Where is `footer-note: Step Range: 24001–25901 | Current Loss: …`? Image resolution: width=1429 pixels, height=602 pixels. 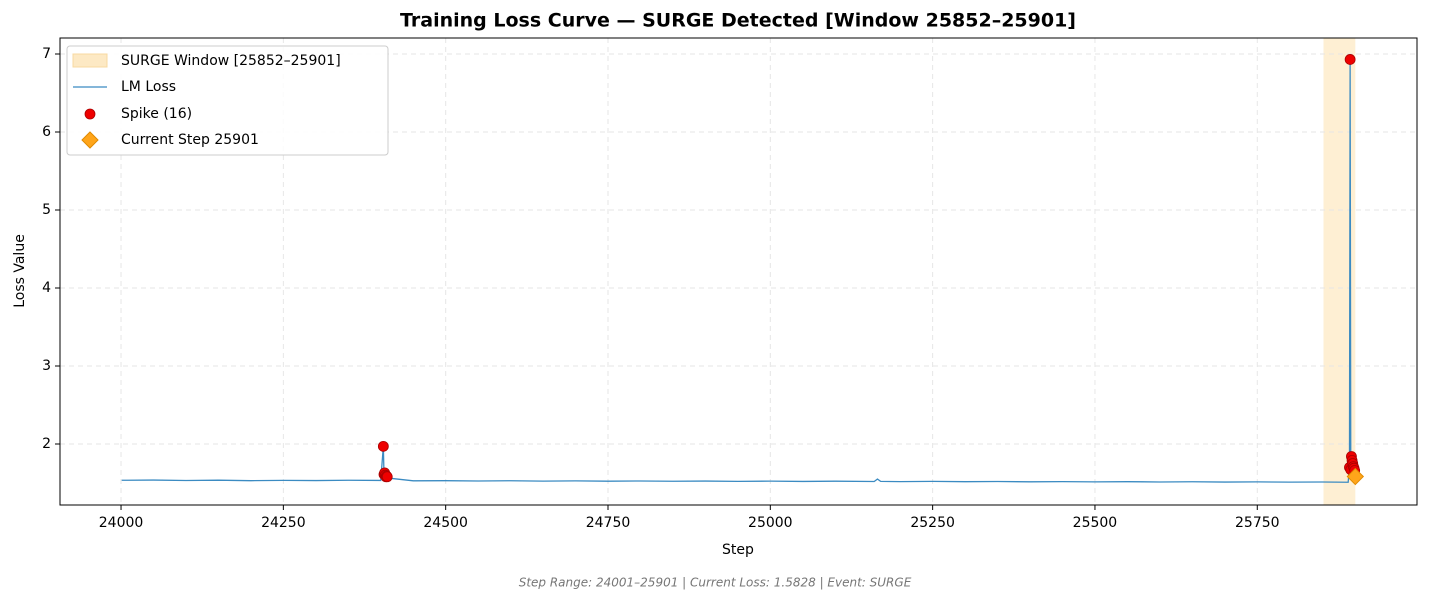 footer-note: Step Range: 24001–25901 | Current Loss: … is located at coordinates (715, 583).